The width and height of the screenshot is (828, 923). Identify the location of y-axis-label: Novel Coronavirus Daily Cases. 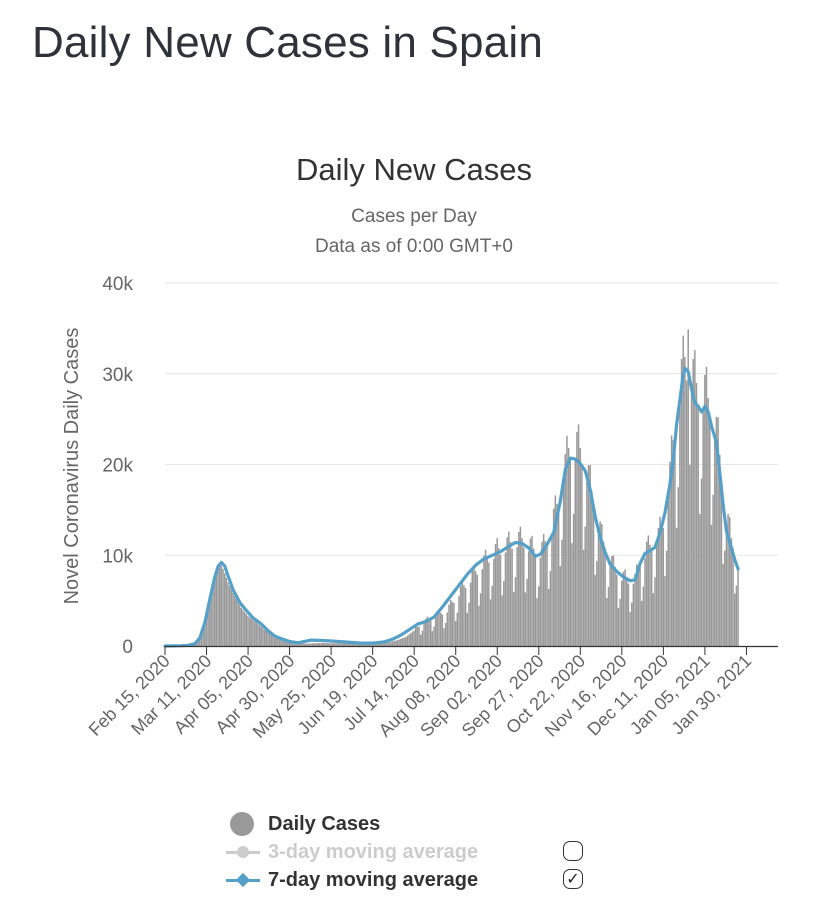
(72, 466).